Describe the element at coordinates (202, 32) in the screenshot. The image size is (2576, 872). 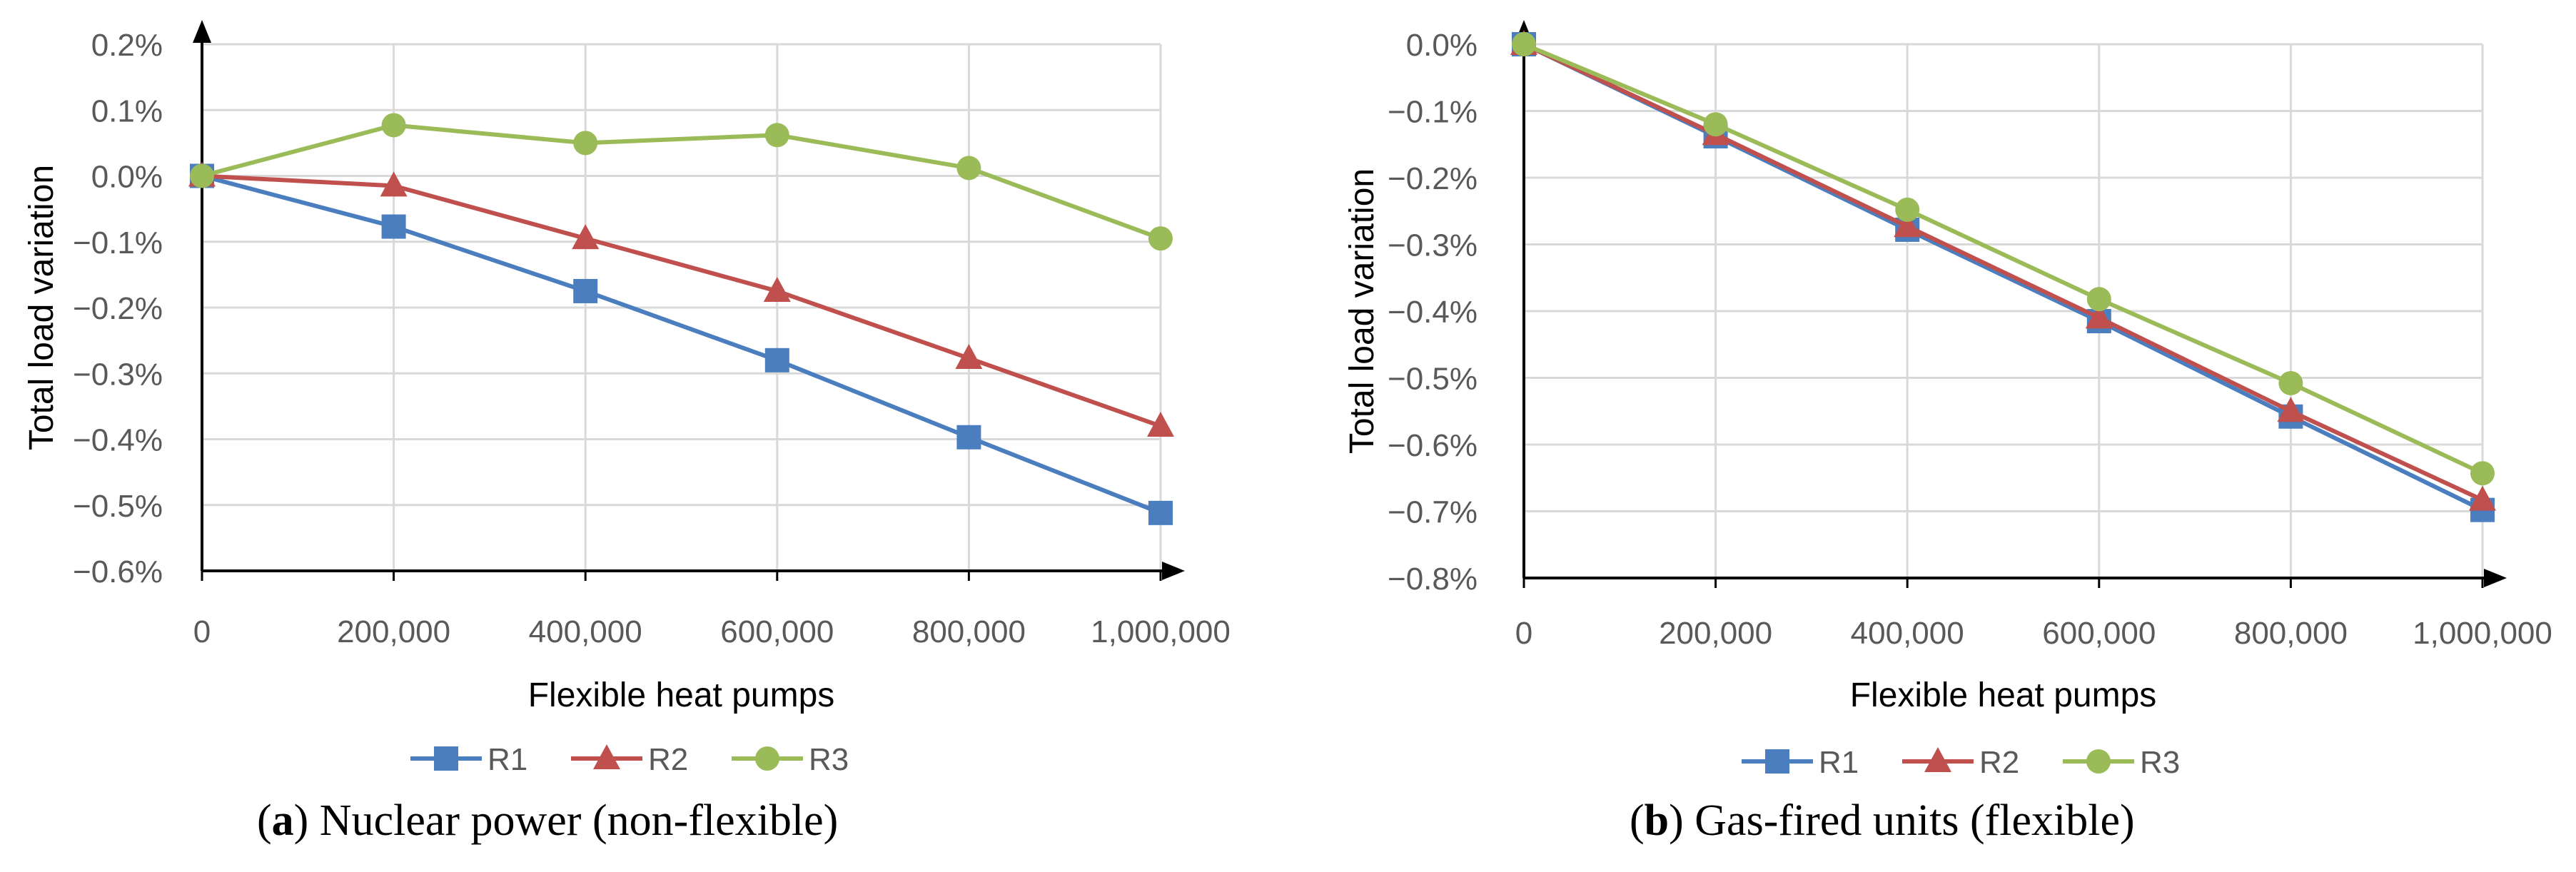
I see `y-axis-arrowhead` at that location.